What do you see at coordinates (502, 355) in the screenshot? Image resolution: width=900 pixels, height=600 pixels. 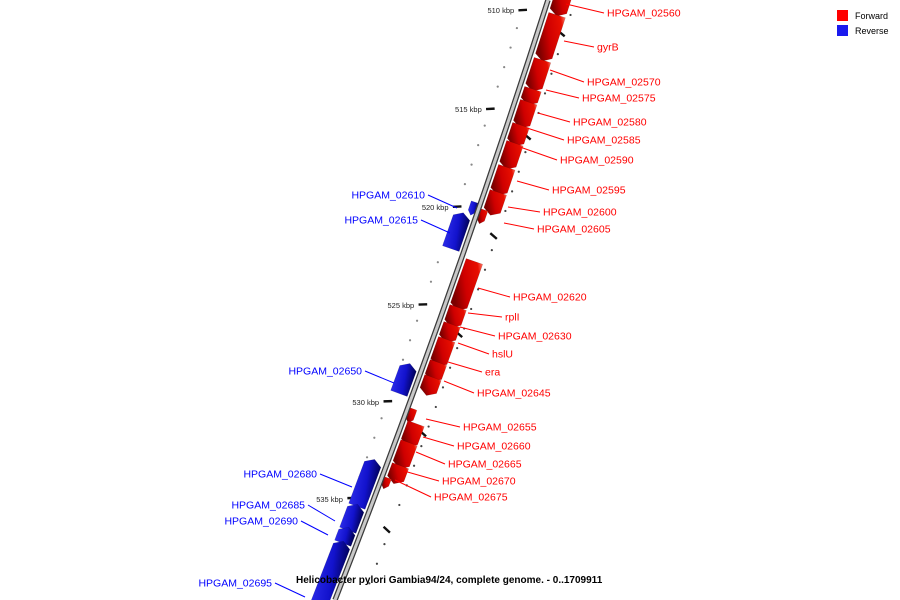 I see `gene-label-hslU: hslU` at bounding box center [502, 355].